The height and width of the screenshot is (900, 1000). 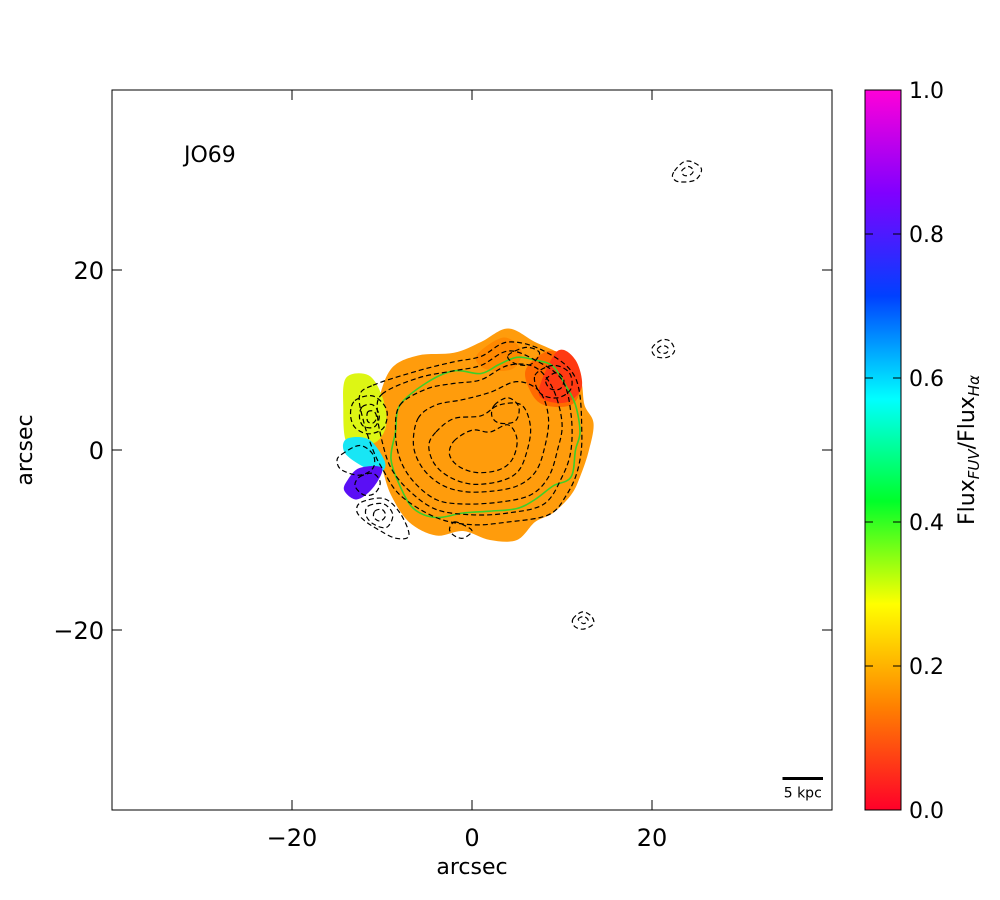 I want to click on colorbar-label-main: Flux, so click(x=967, y=502).